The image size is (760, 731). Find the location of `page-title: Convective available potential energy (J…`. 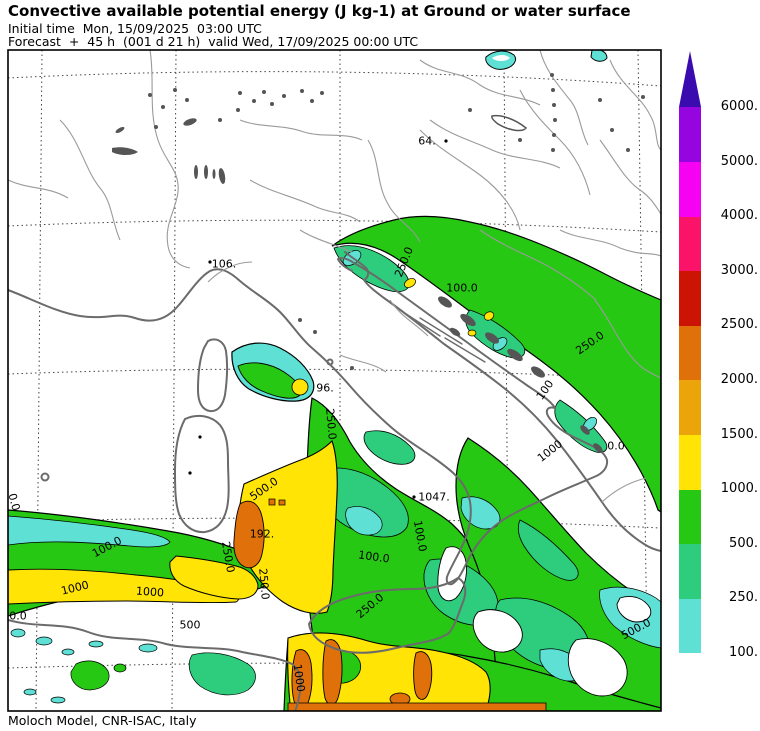

page-title: Convective available potential energy (J… is located at coordinates (319, 11).